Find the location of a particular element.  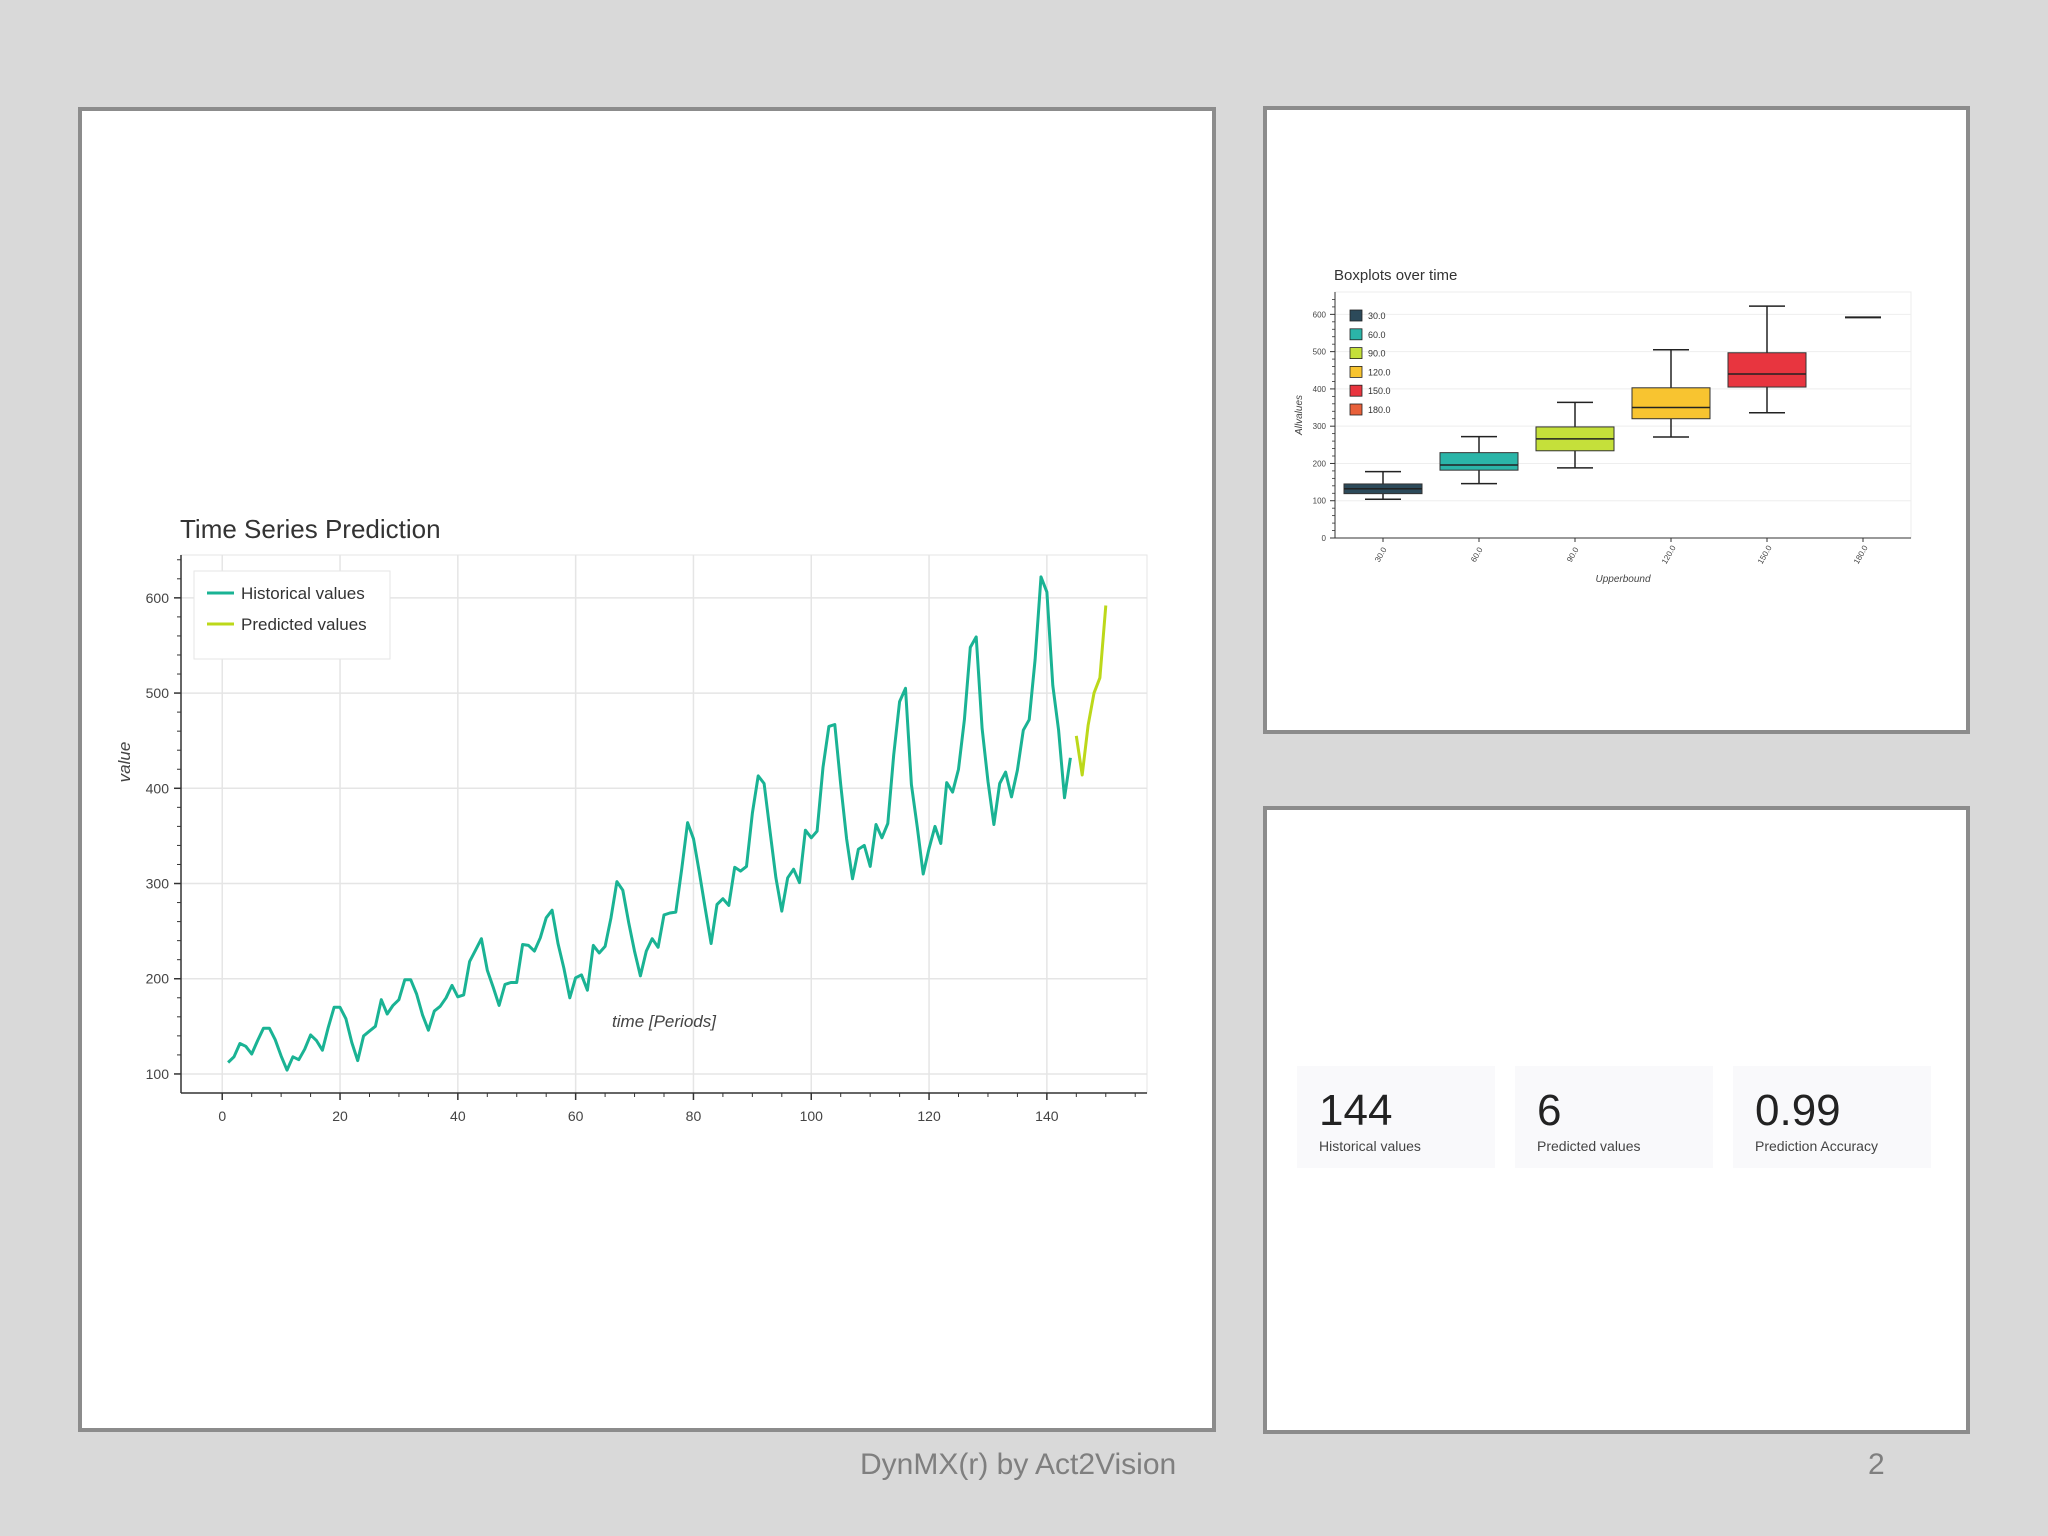

box-legend-label: 90.0 is located at coordinates (1377, 354).